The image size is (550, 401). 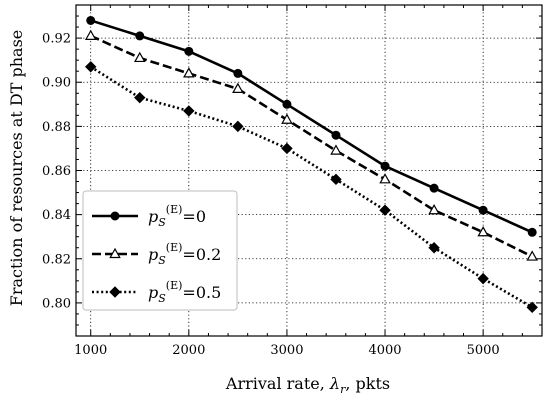 What do you see at coordinates (177, 216) in the screenshot?
I see `legend-label: pS(E)=0` at bounding box center [177, 216].